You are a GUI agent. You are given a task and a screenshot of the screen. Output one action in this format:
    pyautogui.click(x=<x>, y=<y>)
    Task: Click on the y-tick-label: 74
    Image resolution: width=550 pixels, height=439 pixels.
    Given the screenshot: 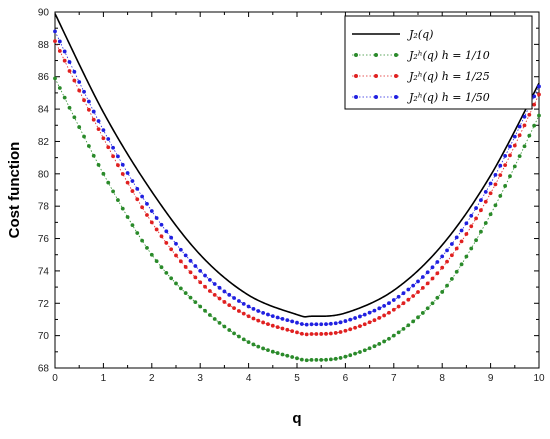 What is the action you would take?
    pyautogui.click(x=44, y=271)
    